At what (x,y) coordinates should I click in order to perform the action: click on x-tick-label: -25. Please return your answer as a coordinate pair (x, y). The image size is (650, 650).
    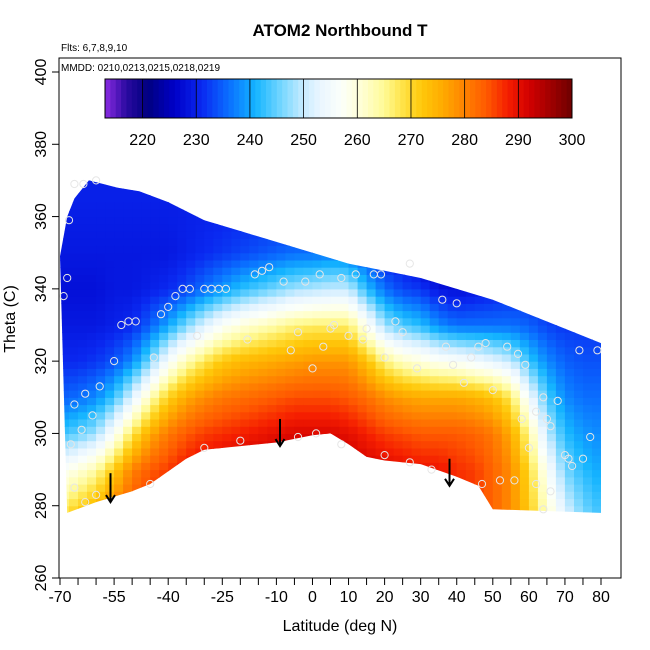
    Looking at the image, I should click on (222, 597).